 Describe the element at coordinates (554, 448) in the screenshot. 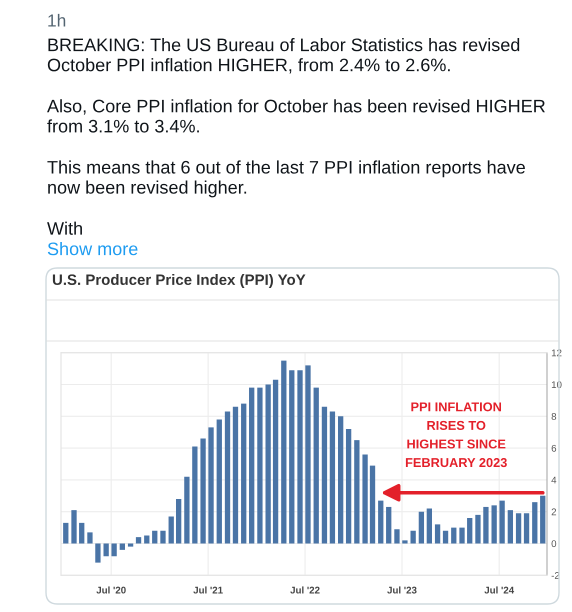

I see `y-tick-label: 6` at that location.